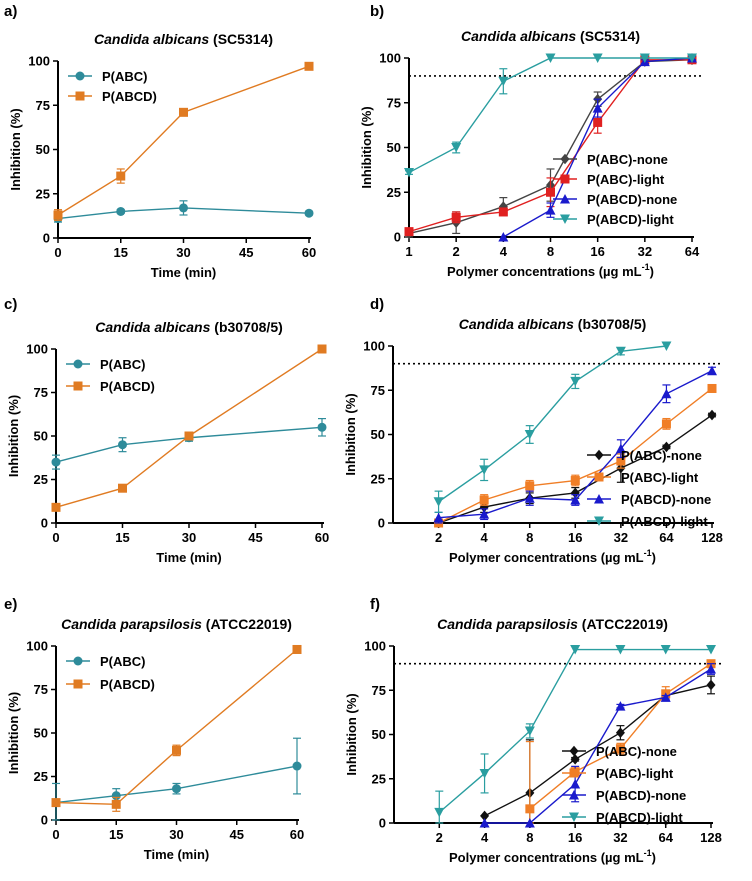  I want to click on legend-label: P(ABCD)-none, so click(666, 499).